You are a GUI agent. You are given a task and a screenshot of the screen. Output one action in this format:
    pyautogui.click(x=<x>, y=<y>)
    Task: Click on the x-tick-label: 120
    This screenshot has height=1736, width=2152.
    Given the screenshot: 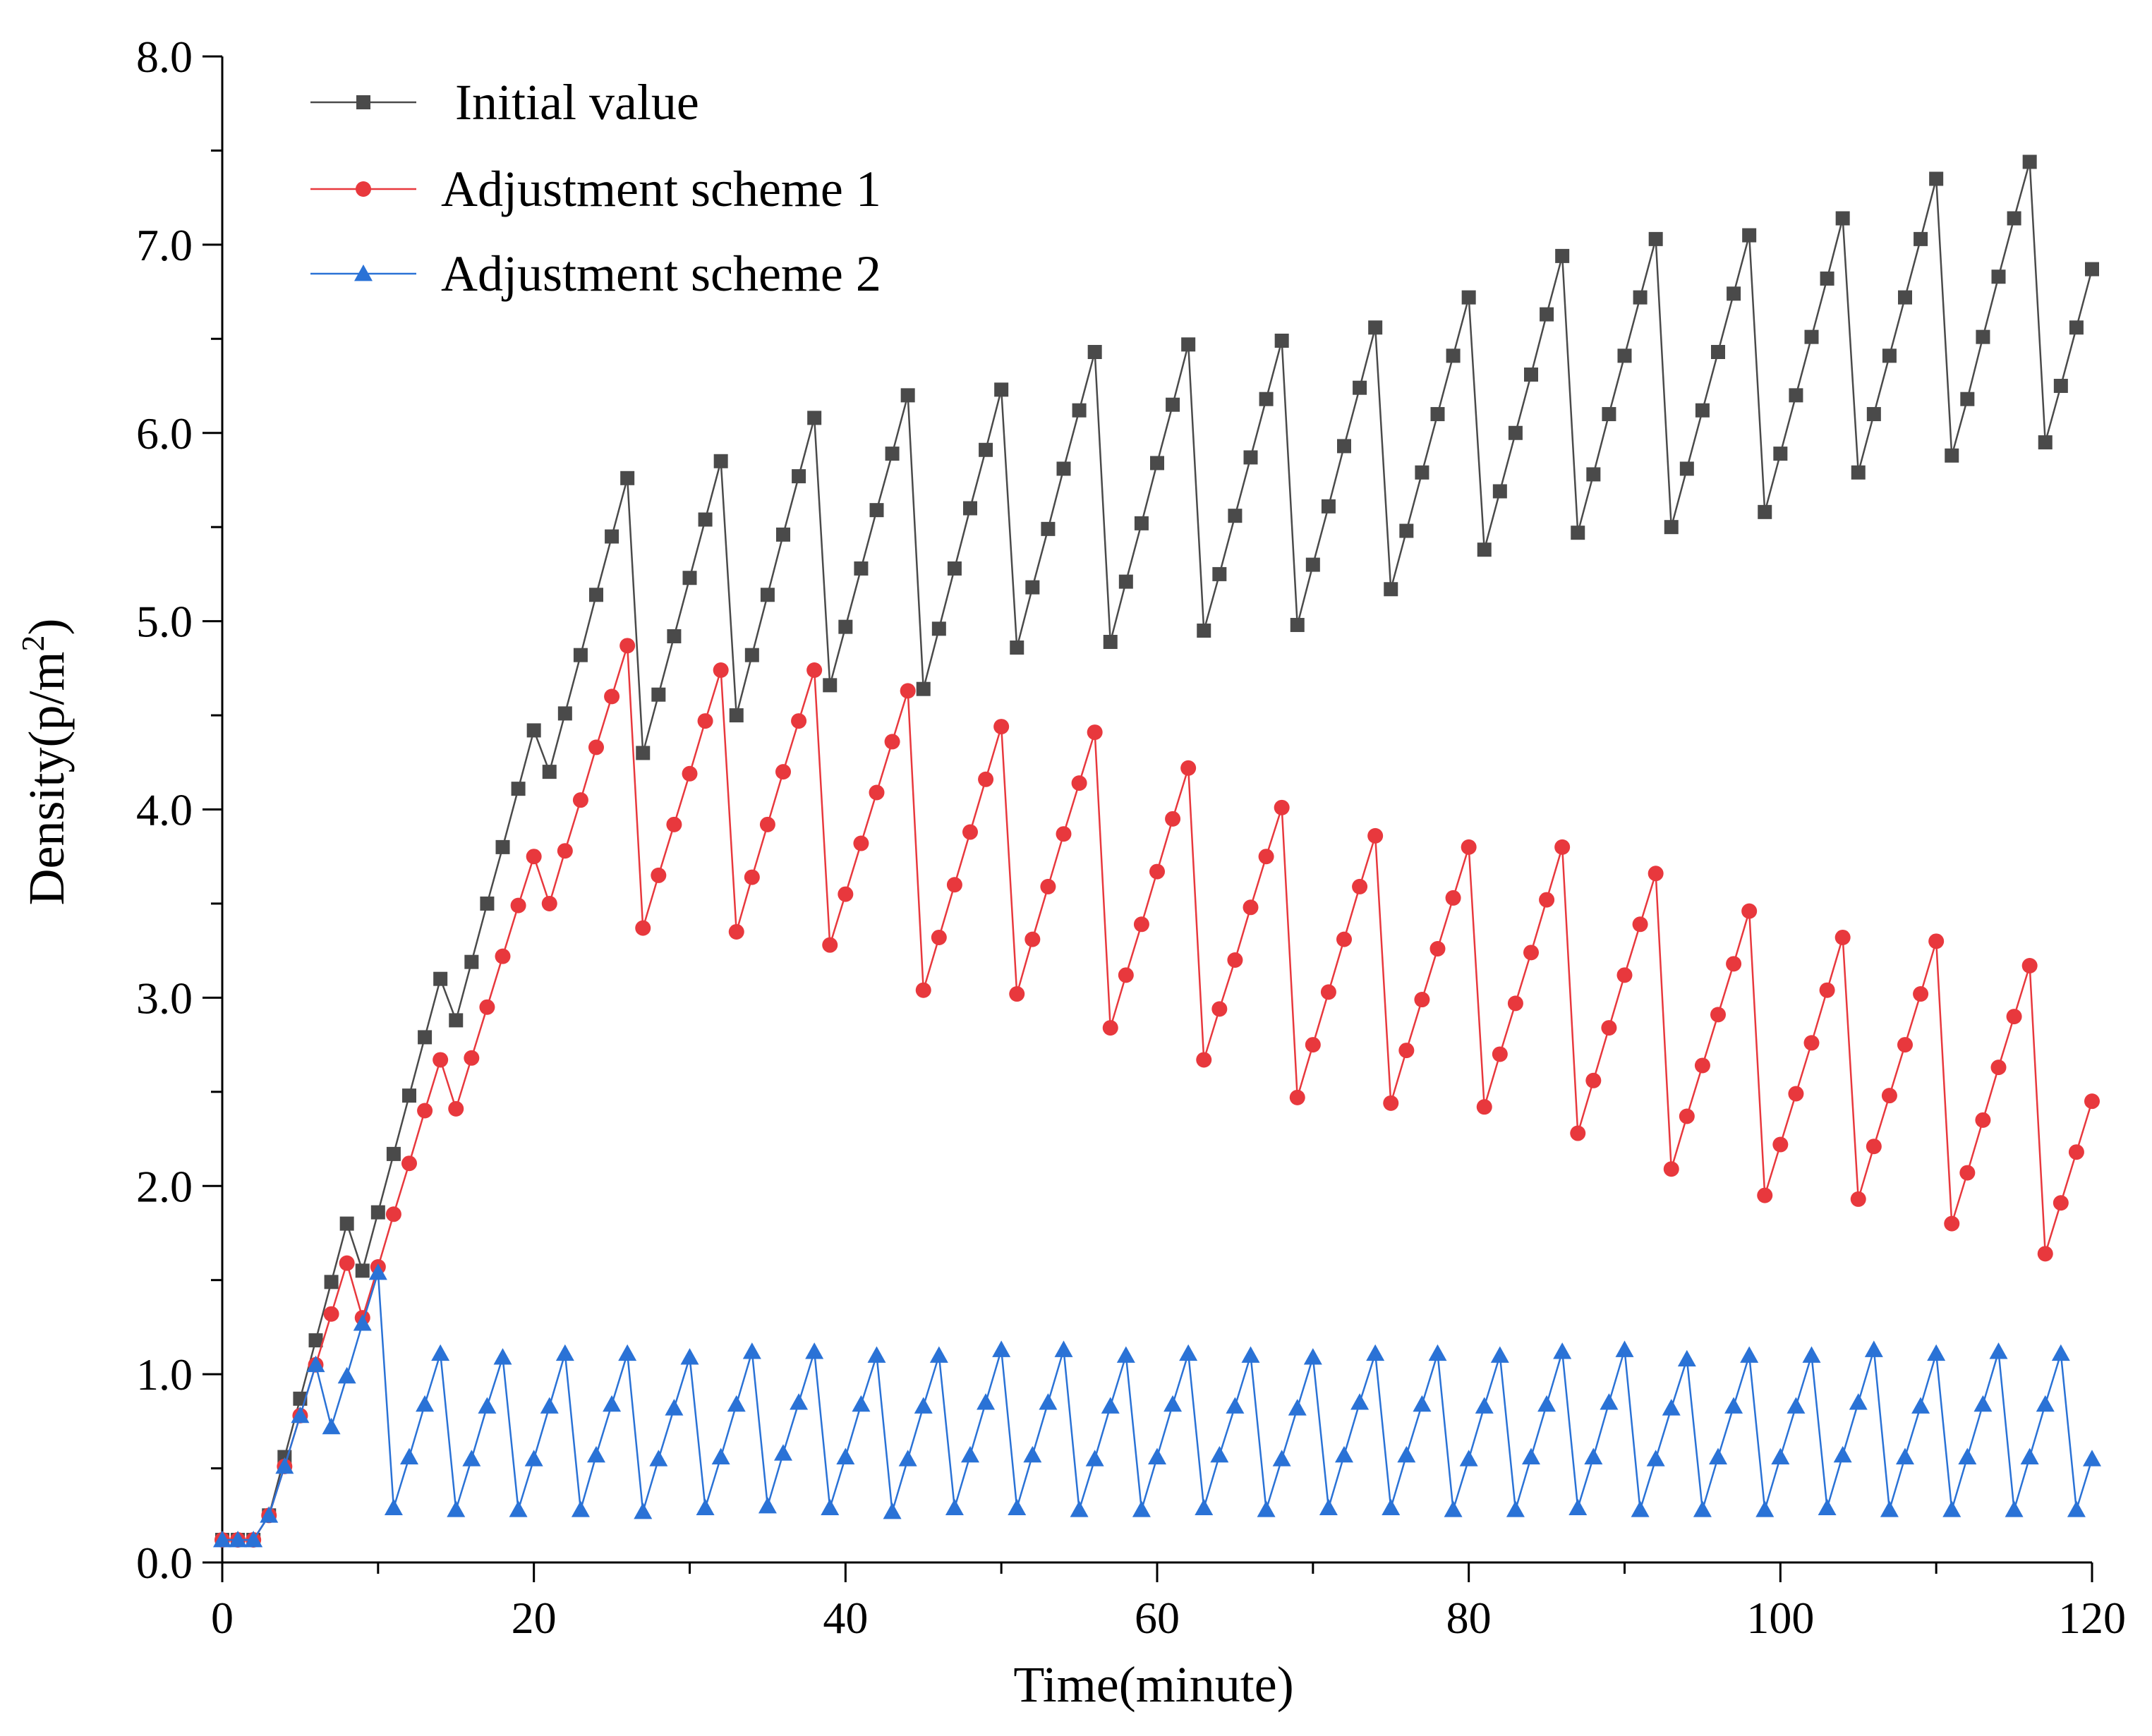 What is the action you would take?
    pyautogui.click(x=2092, y=1618)
    